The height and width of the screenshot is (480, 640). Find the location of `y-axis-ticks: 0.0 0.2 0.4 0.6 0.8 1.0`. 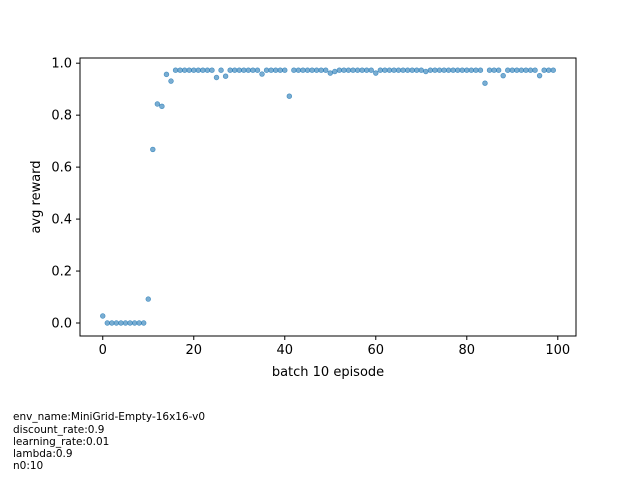

y-axis-ticks: 0.0 0.2 0.4 0.6 0.8 1.0 is located at coordinates (65, 194).